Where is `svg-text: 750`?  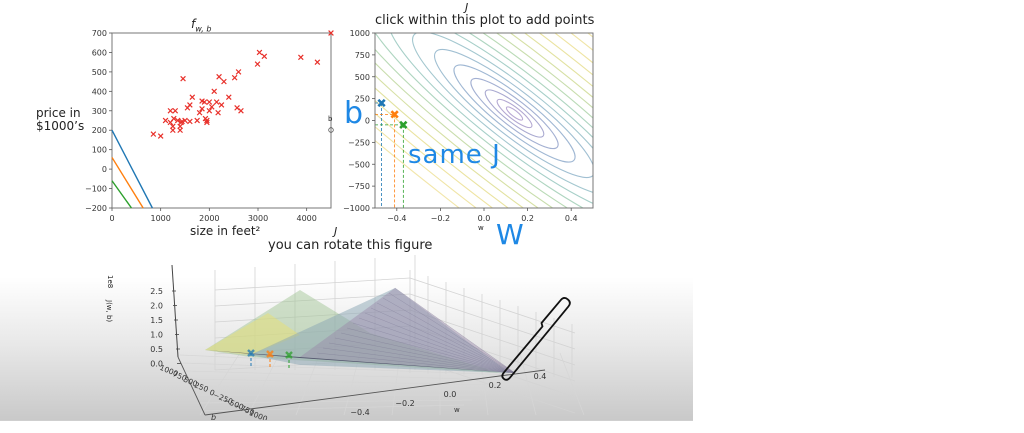
svg-text: 750 is located at coordinates (362, 55).